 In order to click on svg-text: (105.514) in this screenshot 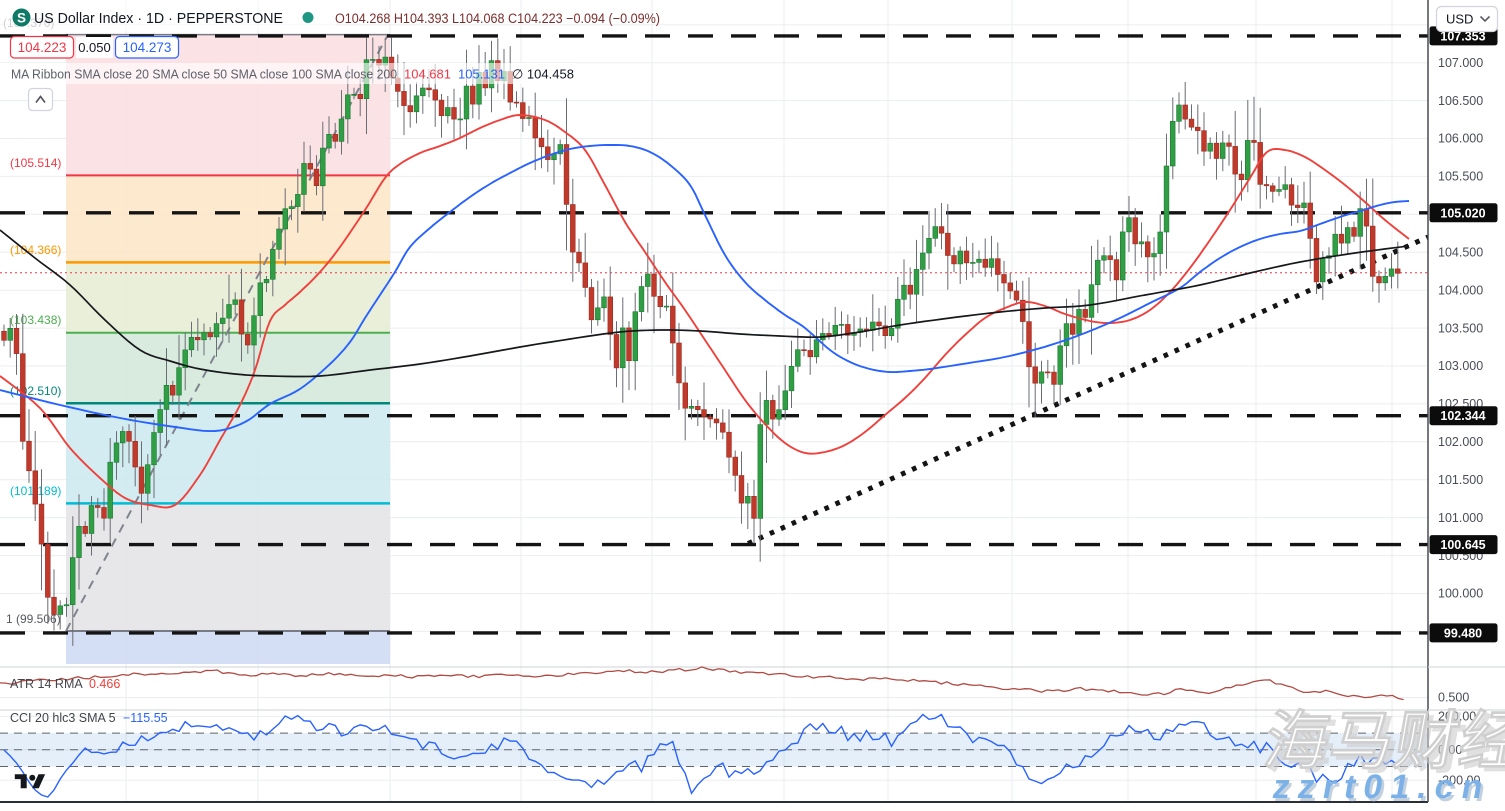, I will do `click(35, 163)`.